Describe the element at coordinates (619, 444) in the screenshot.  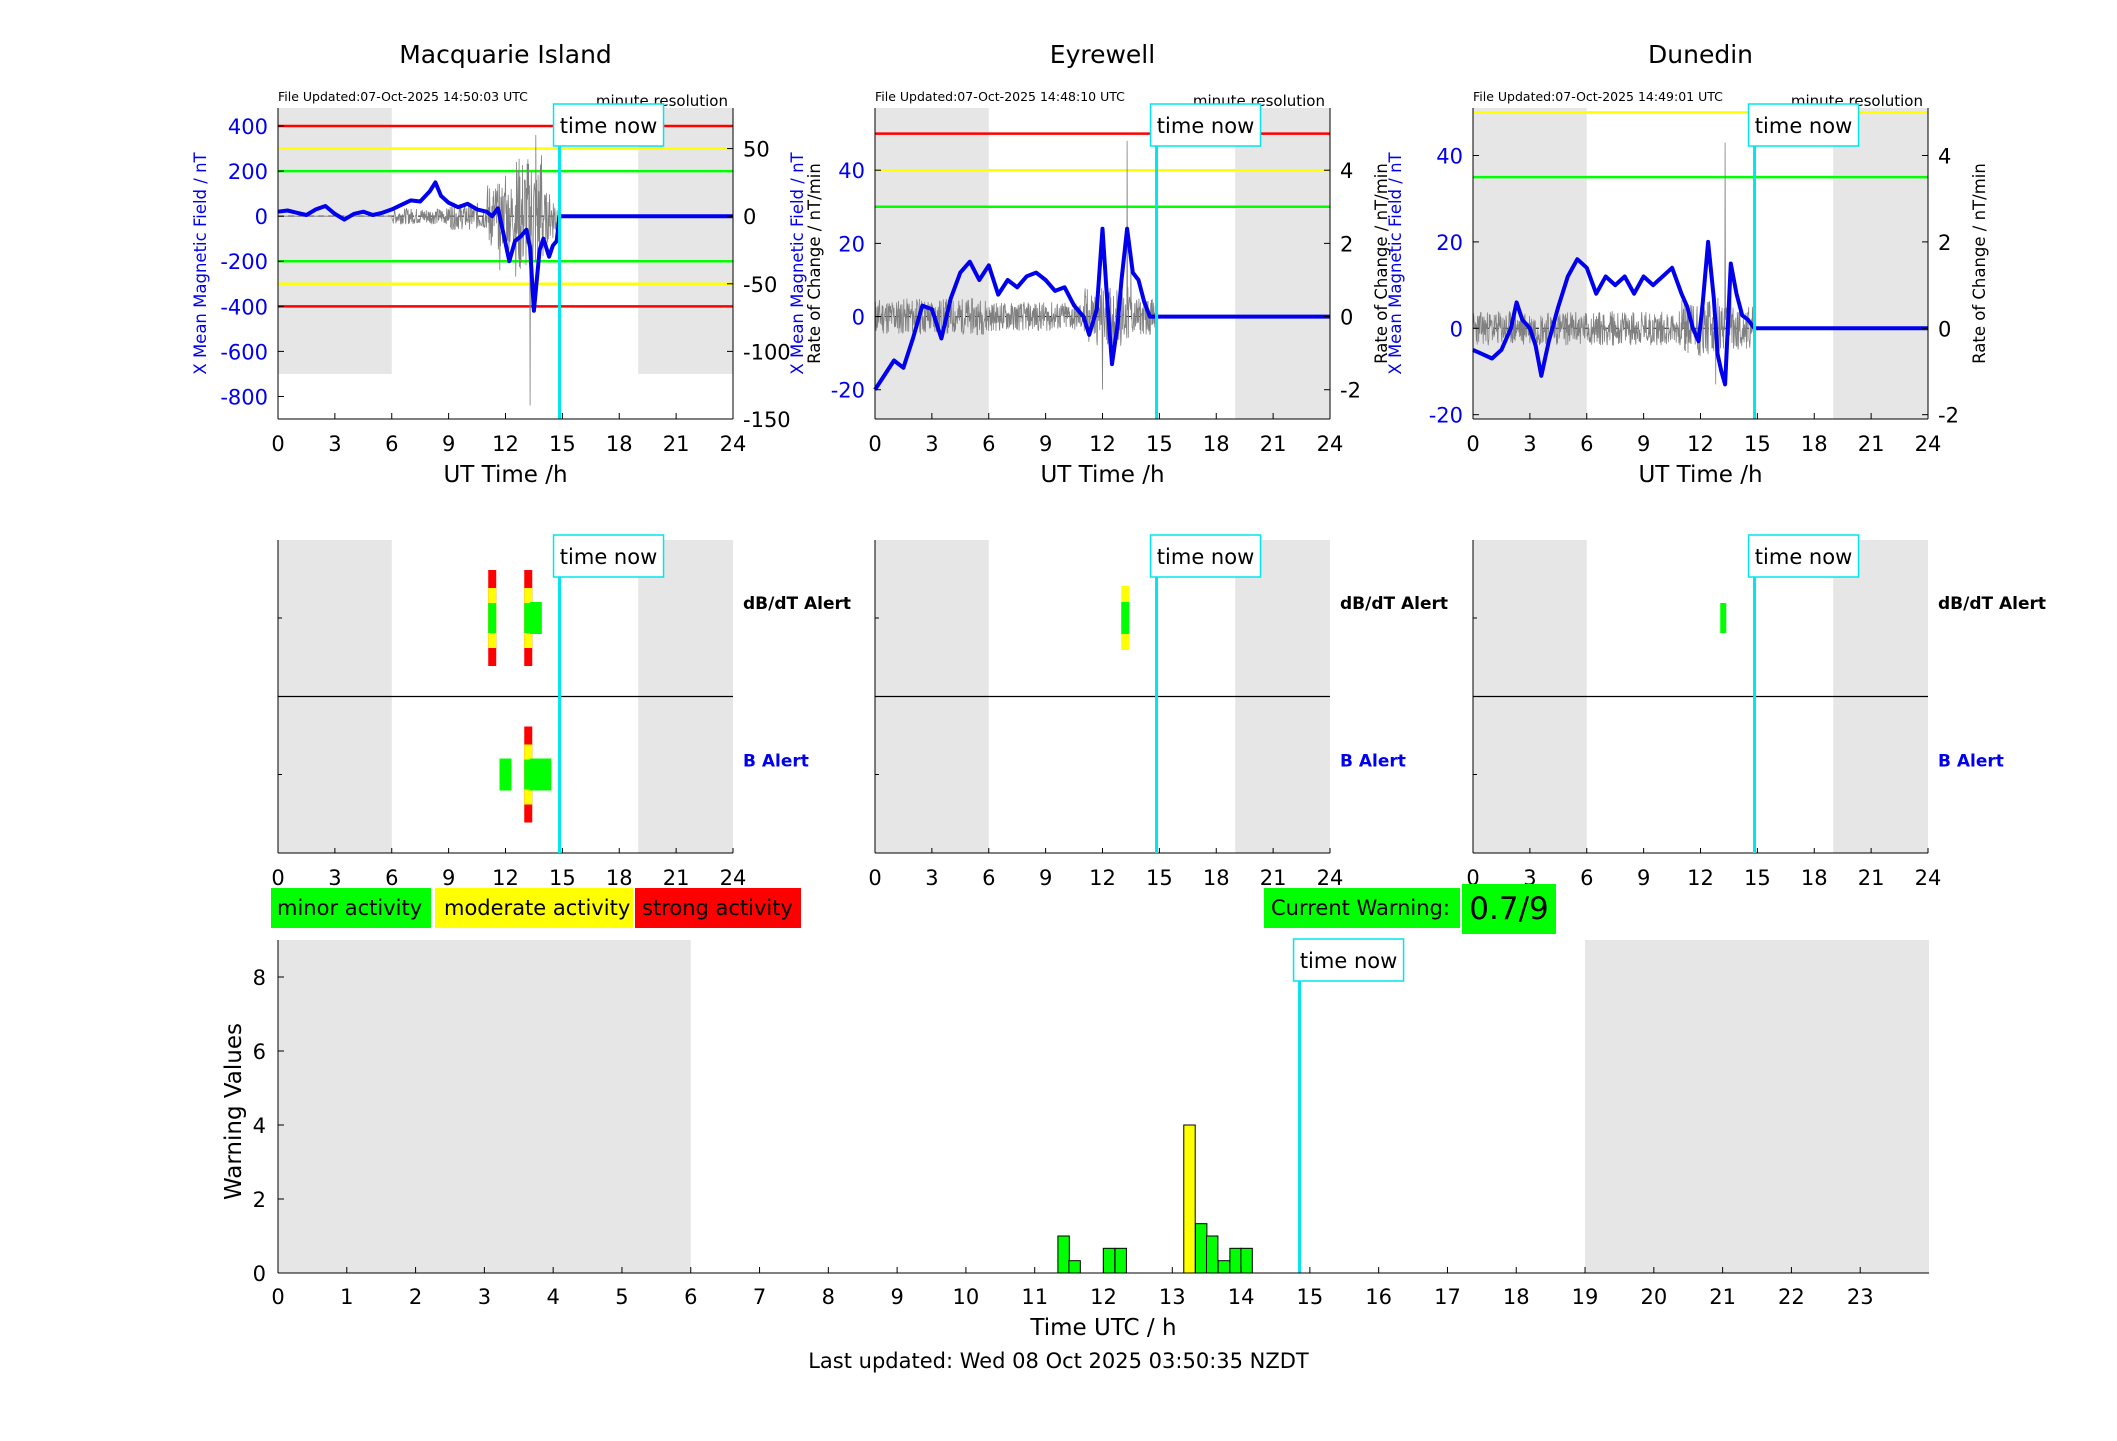
I see `panel-1-x-tick-label: 18` at that location.